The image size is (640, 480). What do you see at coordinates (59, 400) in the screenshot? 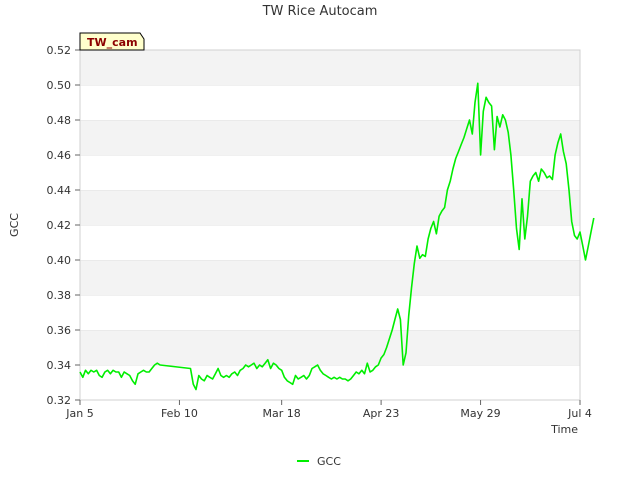
I see `y-tick-label: 0.32` at bounding box center [59, 400].